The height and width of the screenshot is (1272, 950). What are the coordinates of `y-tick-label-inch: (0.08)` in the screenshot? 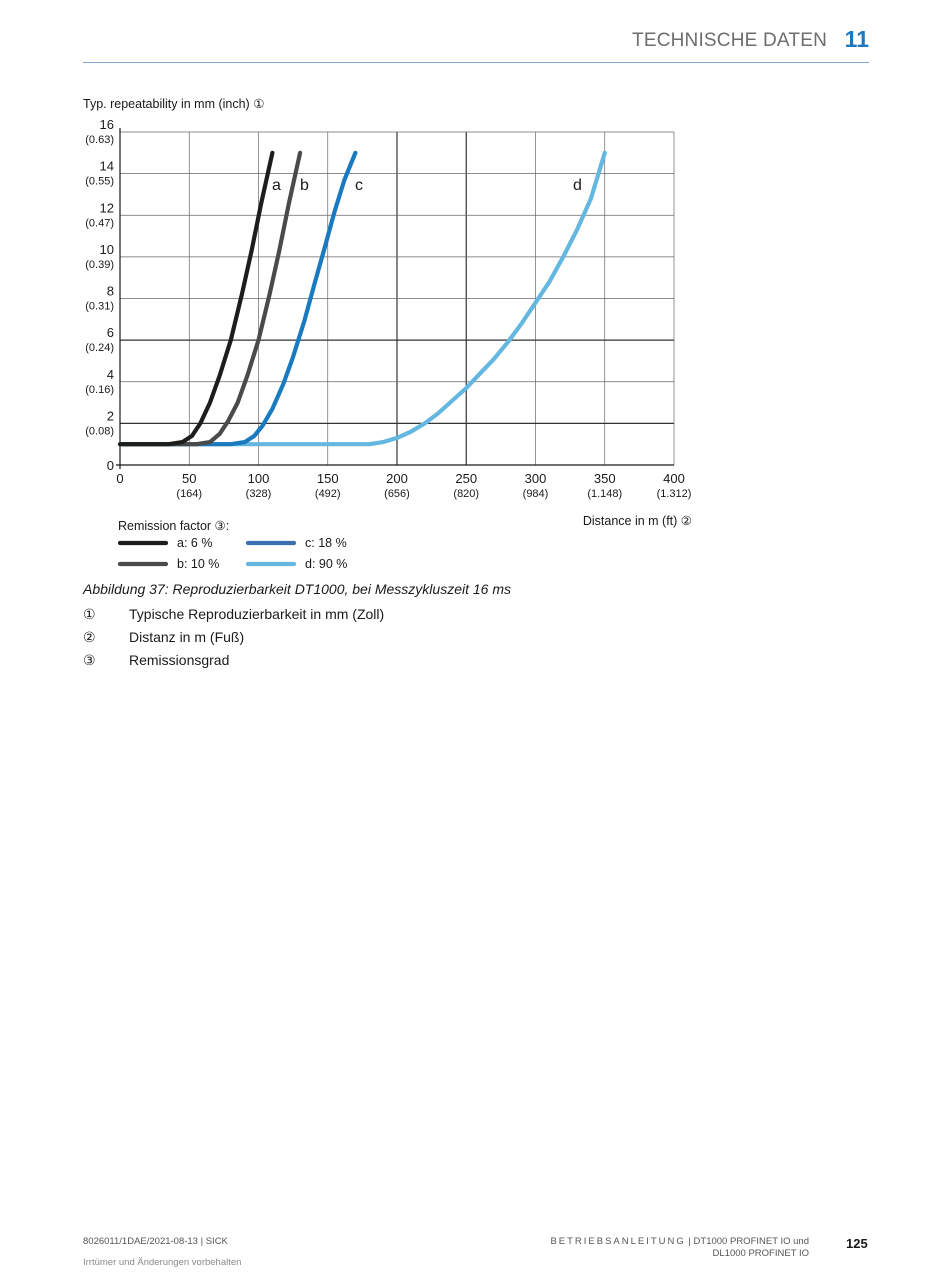 It's located at (99, 431).